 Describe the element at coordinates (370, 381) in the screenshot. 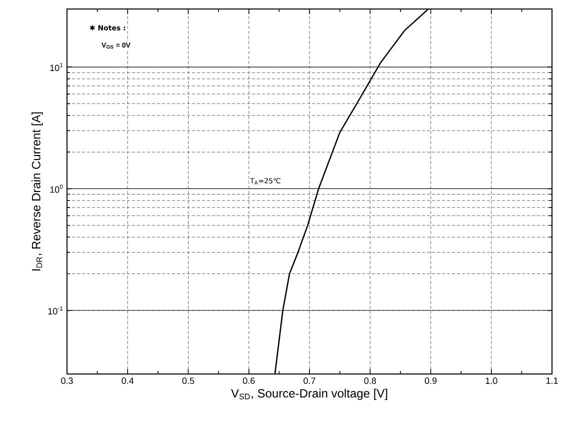

I see `x-tick-label: 0.8` at that location.